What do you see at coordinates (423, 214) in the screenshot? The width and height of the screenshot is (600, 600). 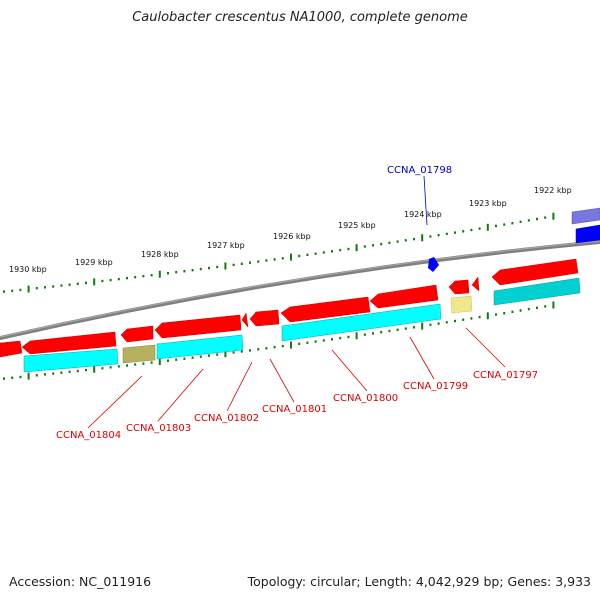 I see `kbp-label: 1924 kbp` at bounding box center [423, 214].